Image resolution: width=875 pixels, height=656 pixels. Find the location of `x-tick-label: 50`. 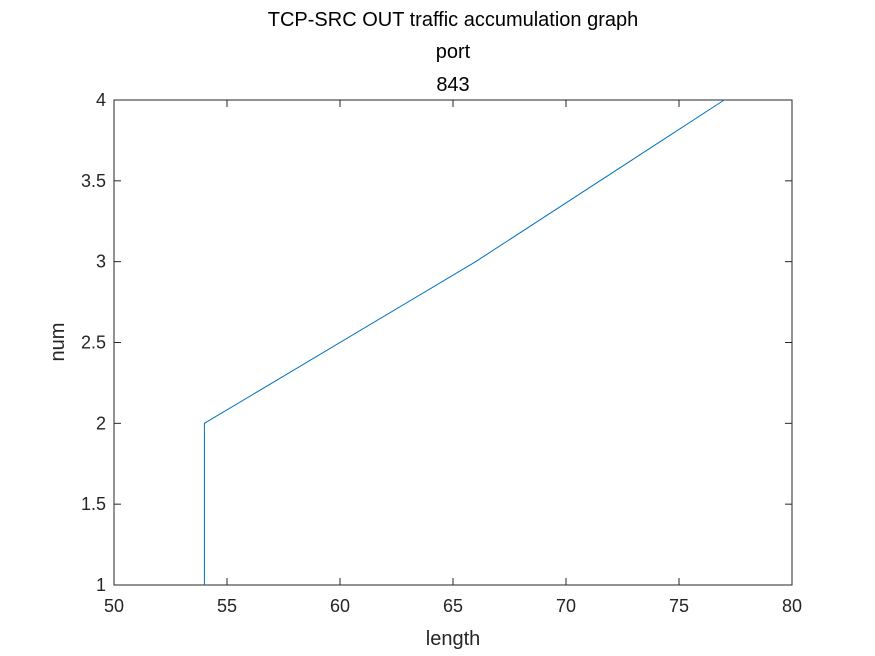

x-tick-label: 50 is located at coordinates (114, 606).